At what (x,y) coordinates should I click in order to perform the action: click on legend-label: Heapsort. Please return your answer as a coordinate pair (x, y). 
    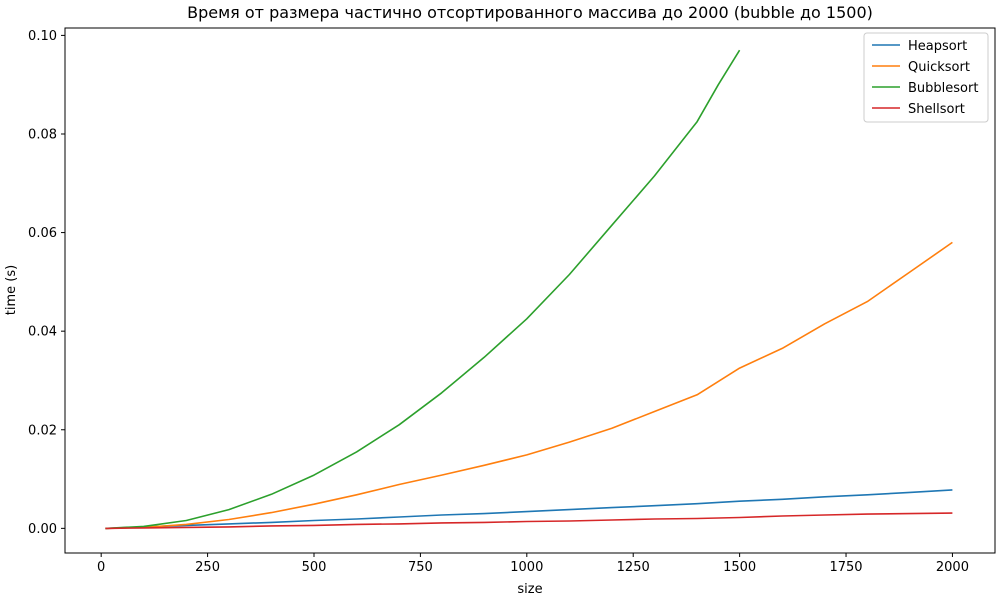
    Looking at the image, I should click on (937, 46).